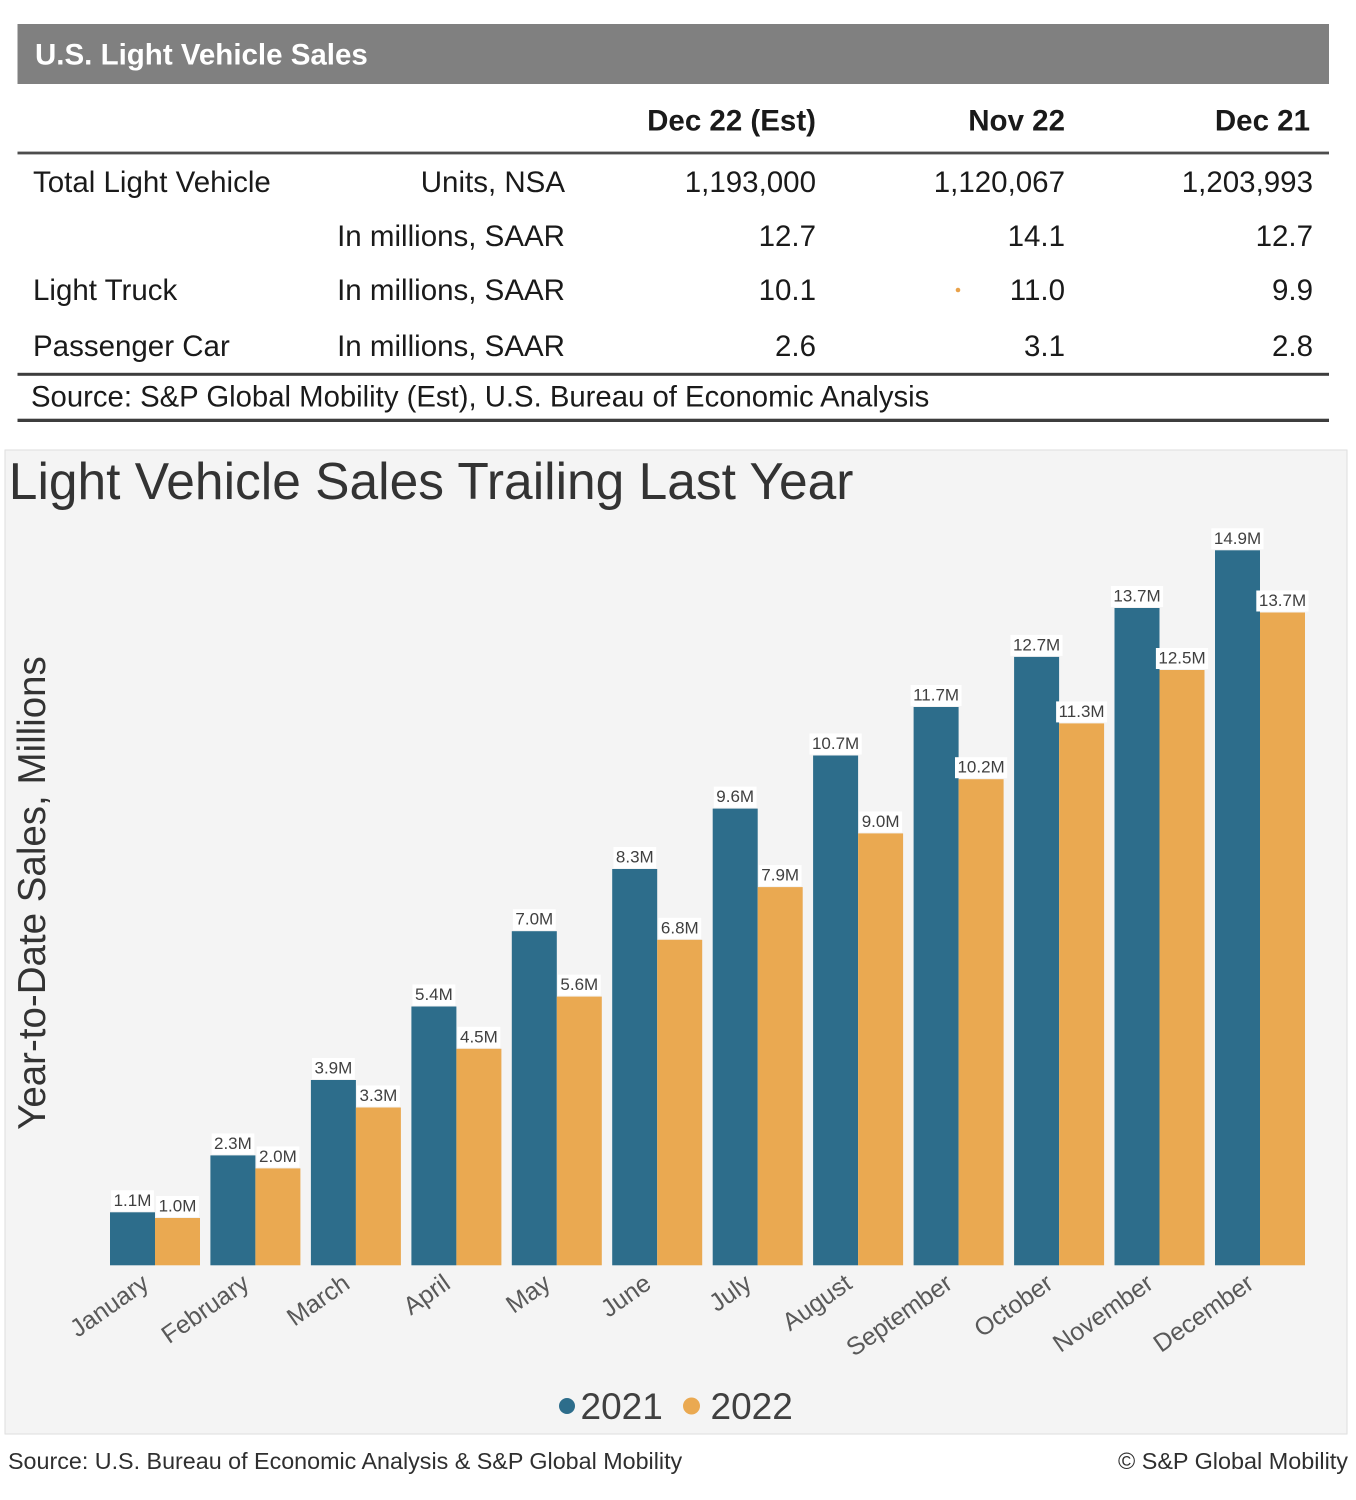 The width and height of the screenshot is (1356, 1500). What do you see at coordinates (178, 1206) in the screenshot?
I see `svg-text: 1.0M` at bounding box center [178, 1206].